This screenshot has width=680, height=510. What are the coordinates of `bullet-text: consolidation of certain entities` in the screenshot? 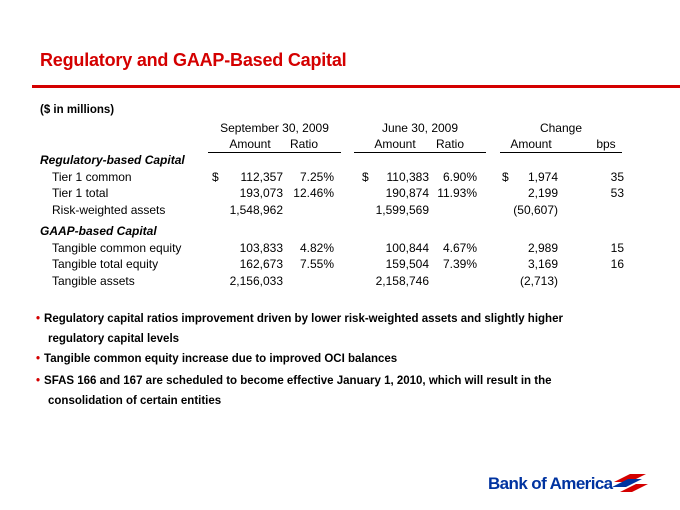 It's located at (135, 401).